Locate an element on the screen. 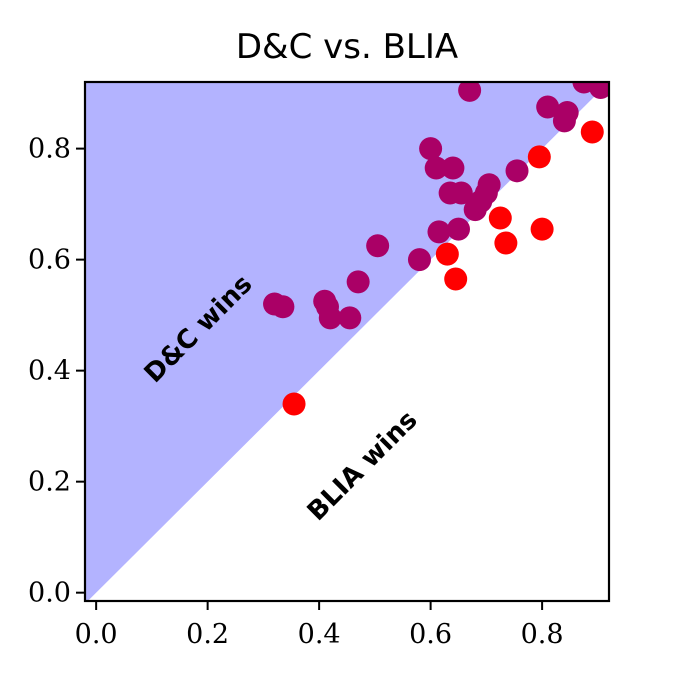 Image resolution: width=677 pixels, height=677 pixels. x-tick-label: 0.4 is located at coordinates (319, 634).